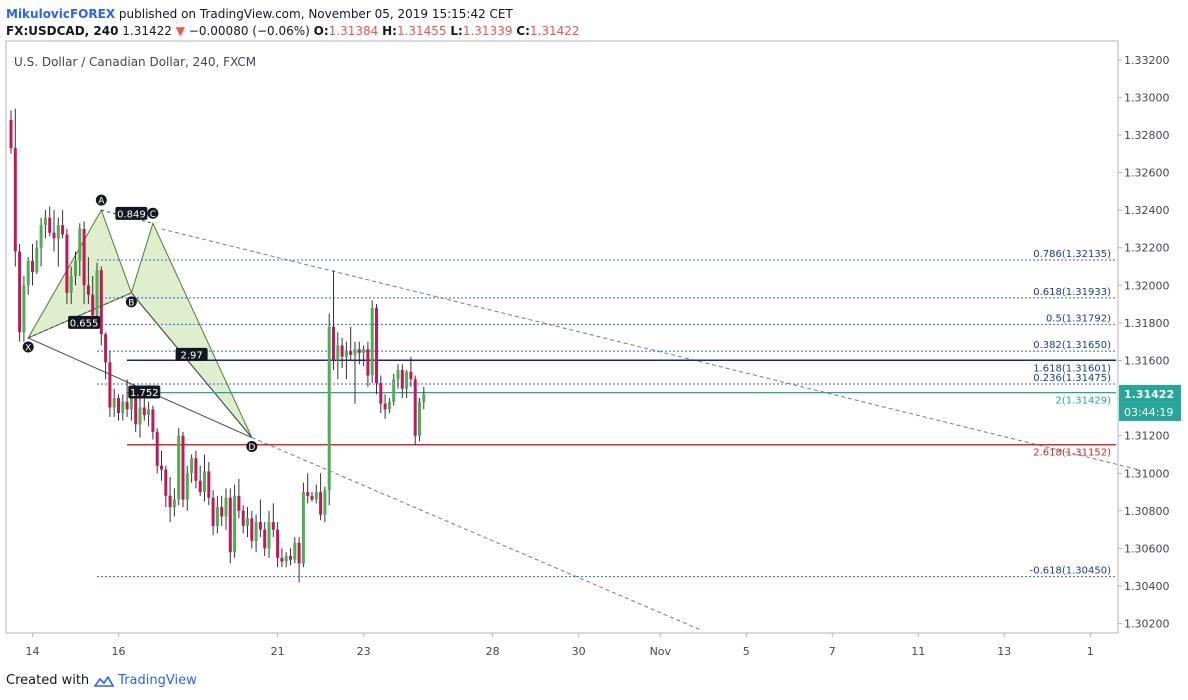 The height and width of the screenshot is (700, 1188). What do you see at coordinates (560, 645) in the screenshot?
I see `time-axis: 14 16 21 23 28 30 Nov 5 7 11 13 1` at bounding box center [560, 645].